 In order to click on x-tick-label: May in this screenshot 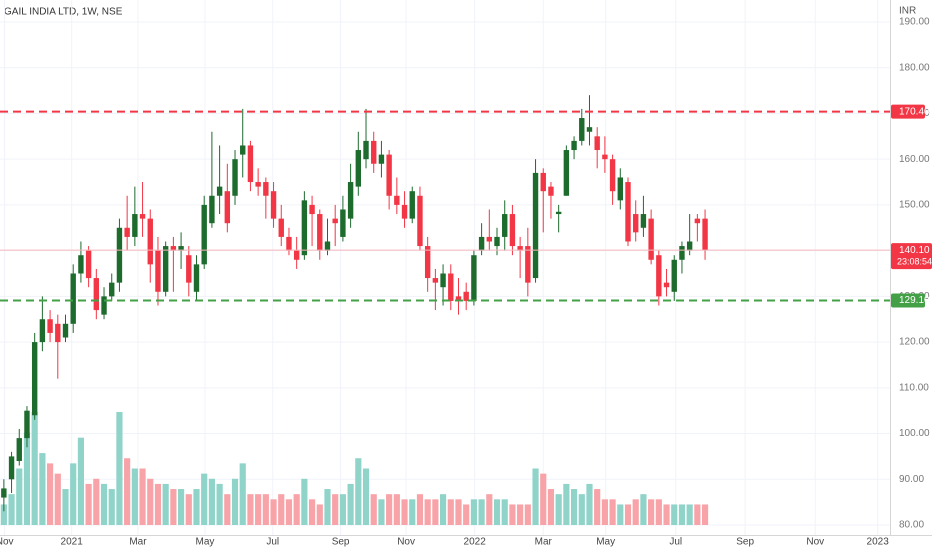, I will do `click(205, 542)`.